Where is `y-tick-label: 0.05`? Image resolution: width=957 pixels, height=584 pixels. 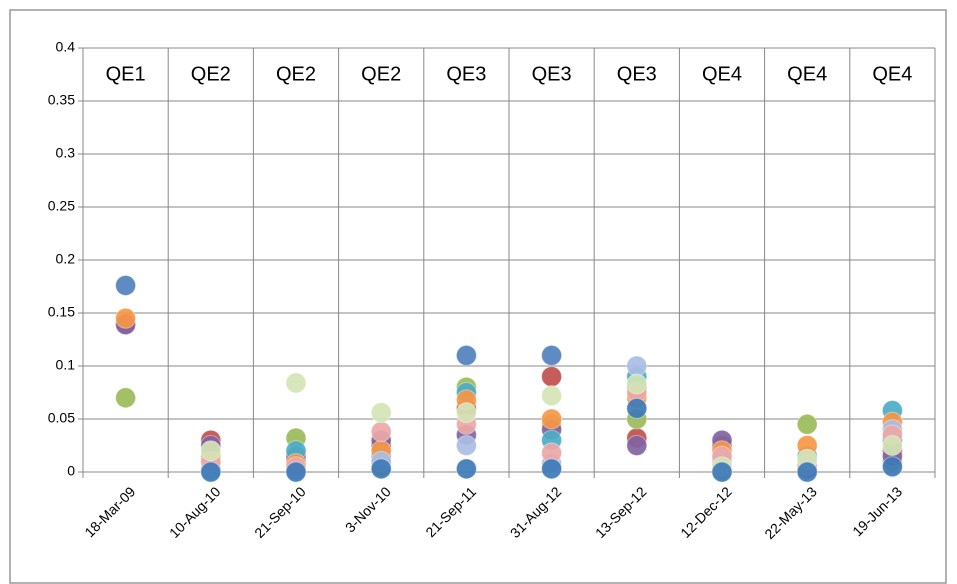 y-tick-label: 0.05 is located at coordinates (61, 418).